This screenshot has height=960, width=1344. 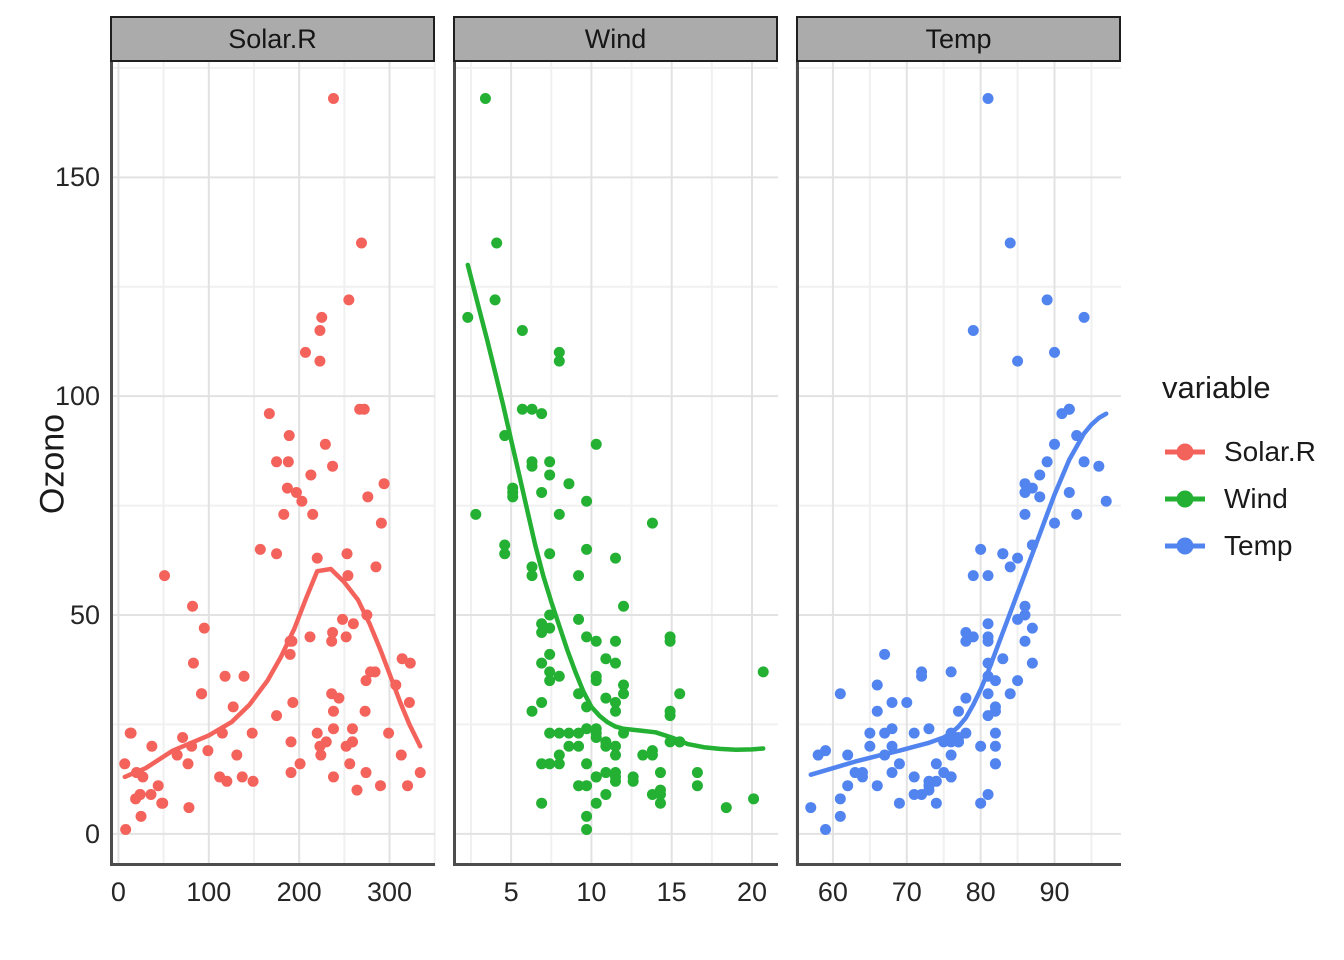 I want to click on y-tick-label: 150, so click(x=77, y=177).